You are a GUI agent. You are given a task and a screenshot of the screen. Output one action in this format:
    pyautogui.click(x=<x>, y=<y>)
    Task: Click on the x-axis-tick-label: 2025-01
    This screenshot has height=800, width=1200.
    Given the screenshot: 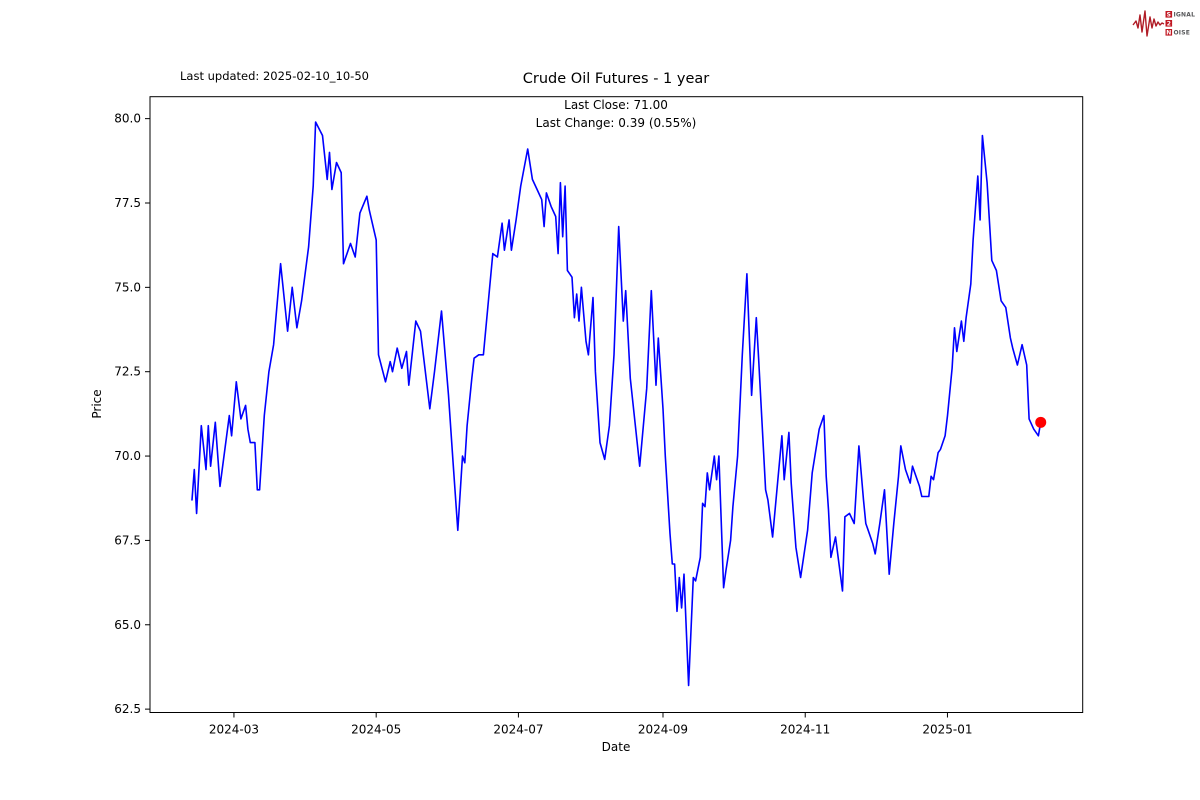 What is the action you would take?
    pyautogui.click(x=947, y=730)
    